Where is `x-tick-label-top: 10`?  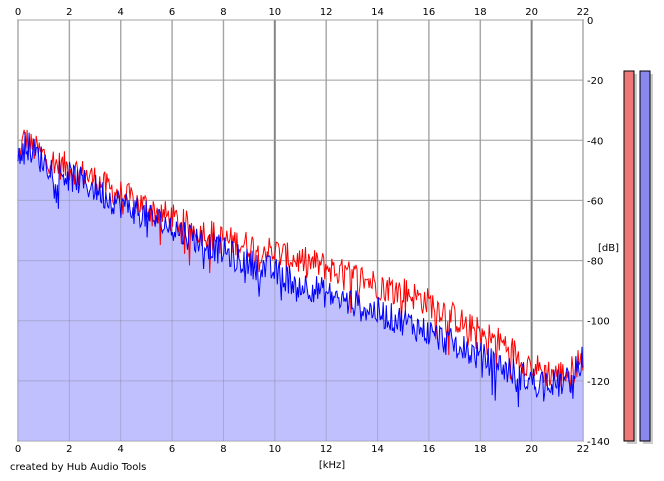 x-tick-label-top: 10 is located at coordinates (274, 12).